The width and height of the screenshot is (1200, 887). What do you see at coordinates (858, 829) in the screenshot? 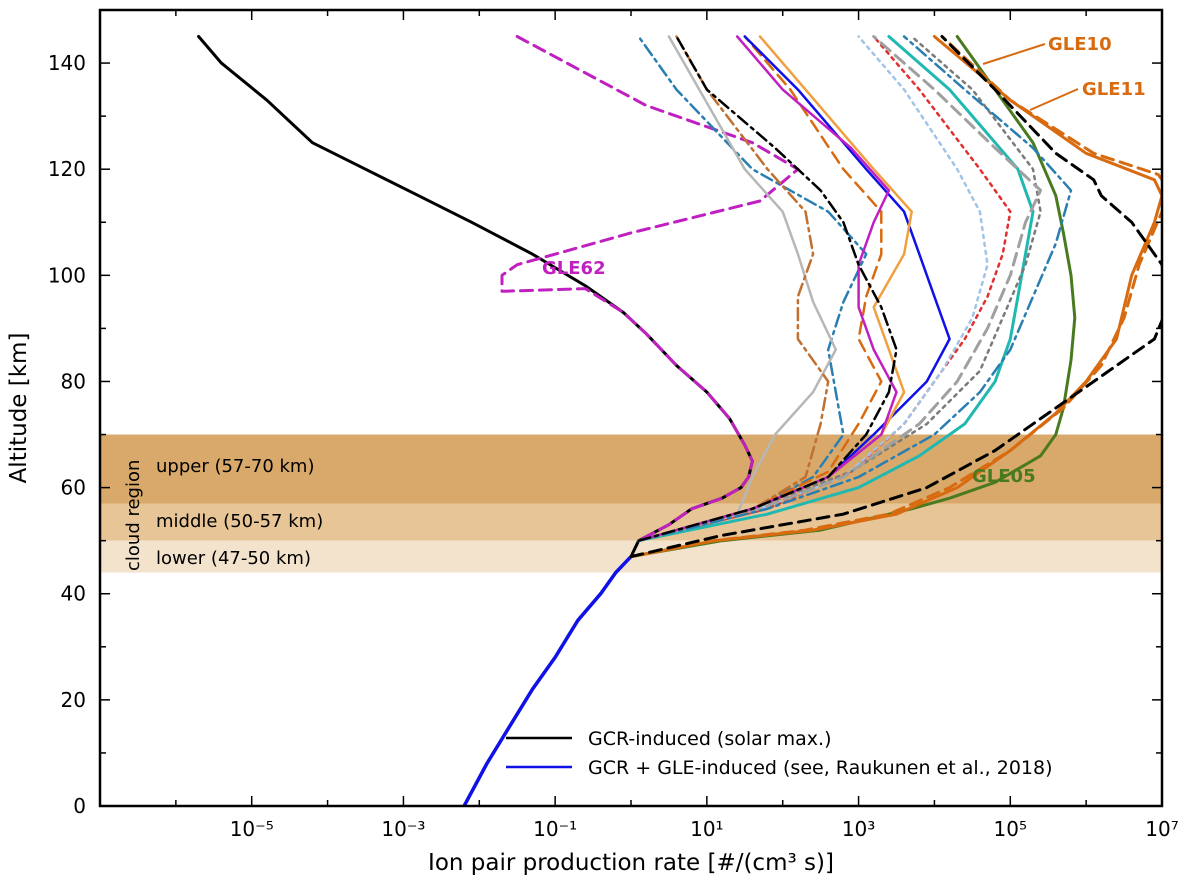
I see `x-tick-label: 10³` at bounding box center [858, 829].